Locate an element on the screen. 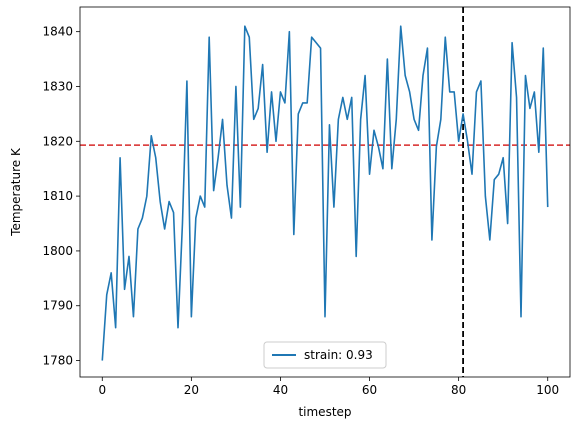 This screenshot has height=432, width=580. y-tick-label: 1830 is located at coordinates (57, 86).